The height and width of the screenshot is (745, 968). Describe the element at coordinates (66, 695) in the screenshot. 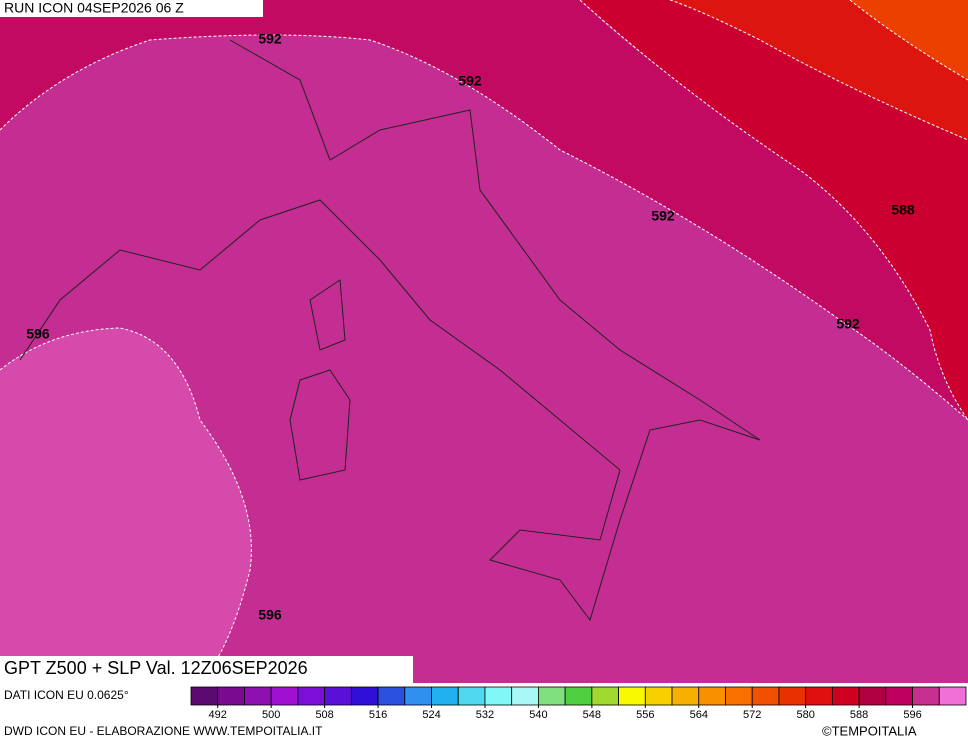

I see `source: DATI ICON EU 0.0625°` at that location.